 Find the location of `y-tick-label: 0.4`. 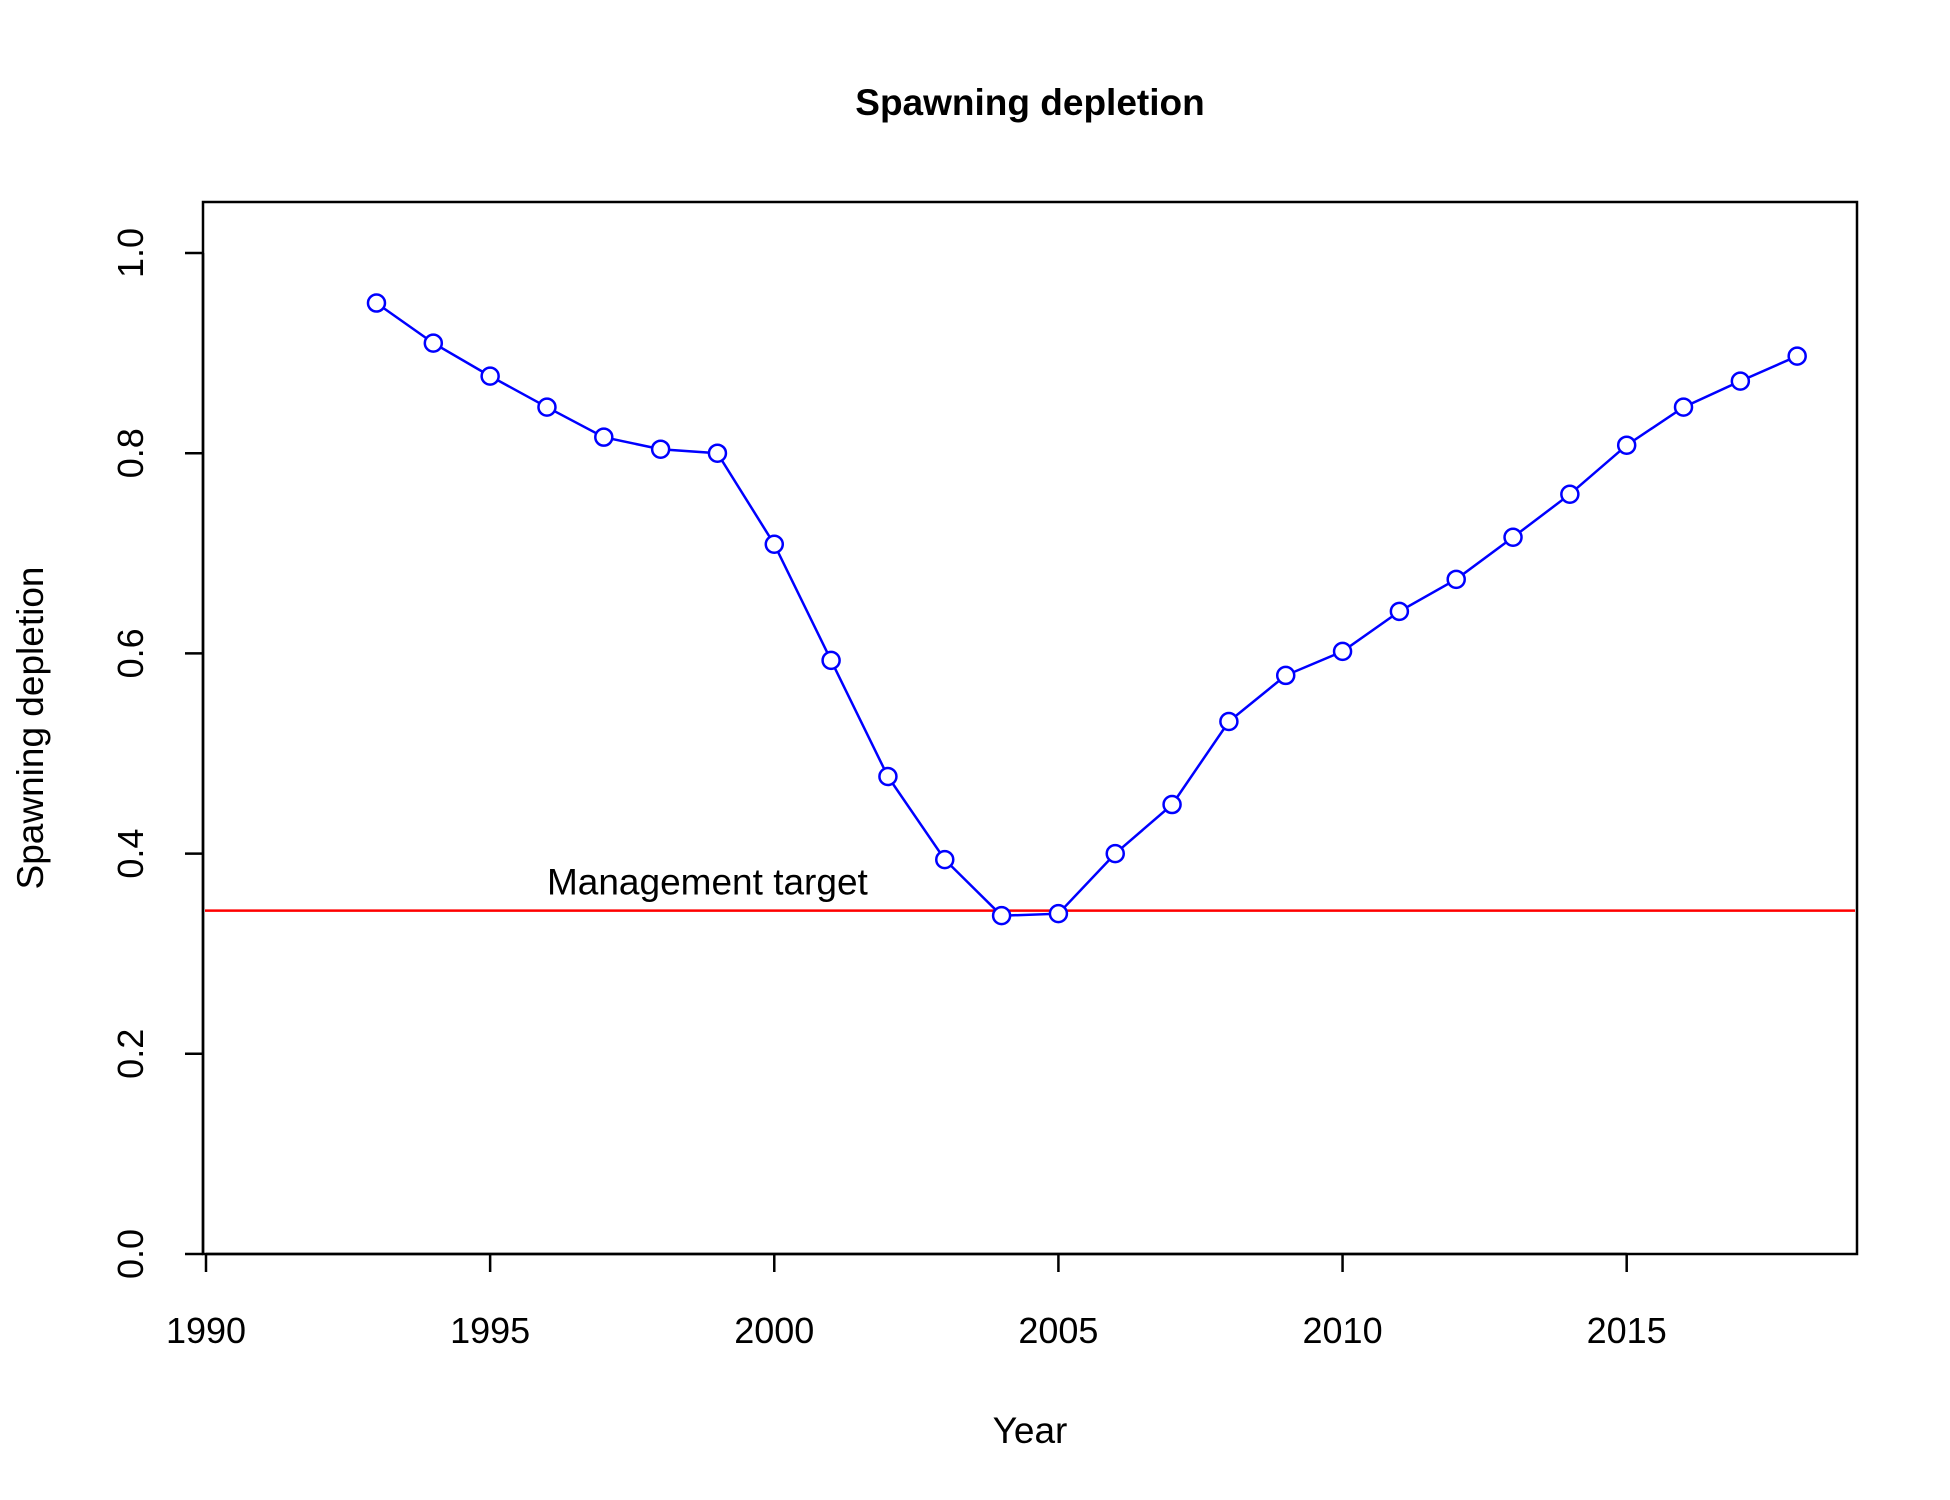

y-tick-label: 0.4 is located at coordinates (130, 854).